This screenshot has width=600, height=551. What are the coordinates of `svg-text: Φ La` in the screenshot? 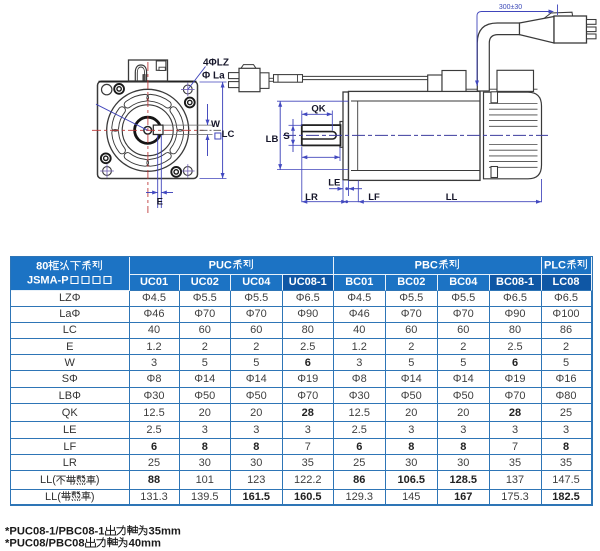 It's located at (213, 76).